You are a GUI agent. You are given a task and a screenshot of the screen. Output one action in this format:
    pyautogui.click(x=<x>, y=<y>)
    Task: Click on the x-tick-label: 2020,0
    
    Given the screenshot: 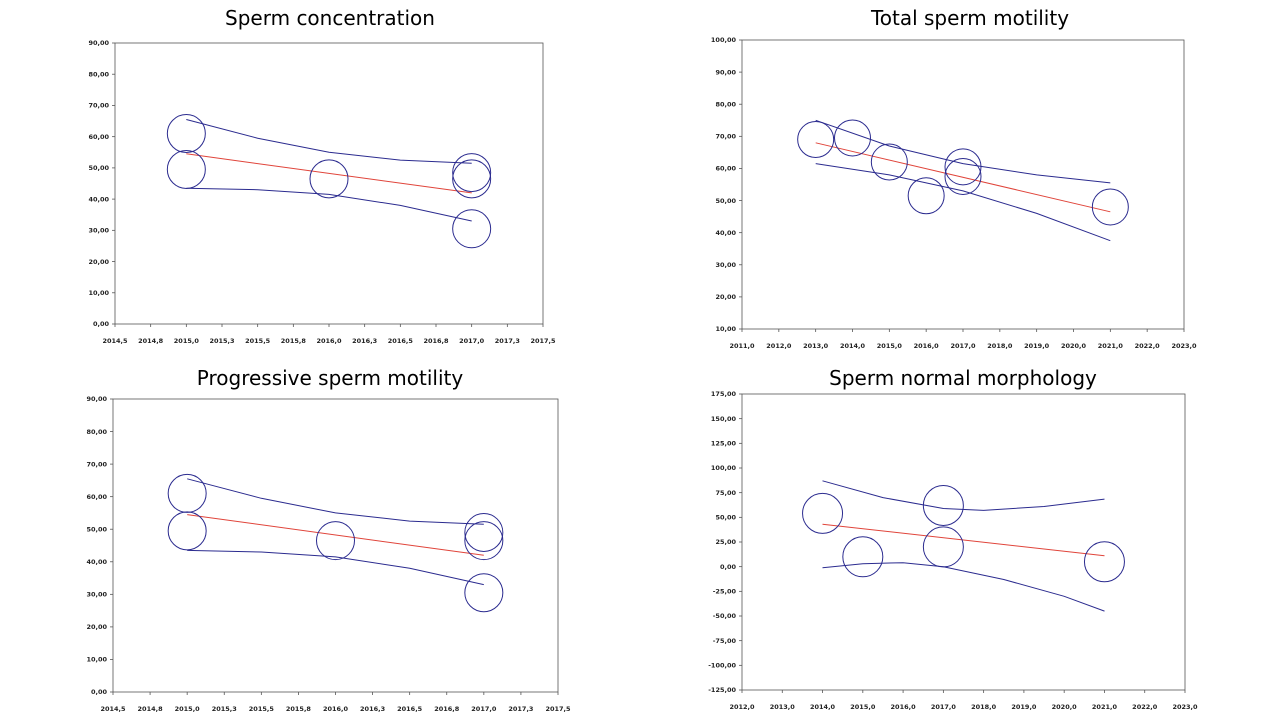 What is the action you would take?
    pyautogui.click(x=1074, y=346)
    